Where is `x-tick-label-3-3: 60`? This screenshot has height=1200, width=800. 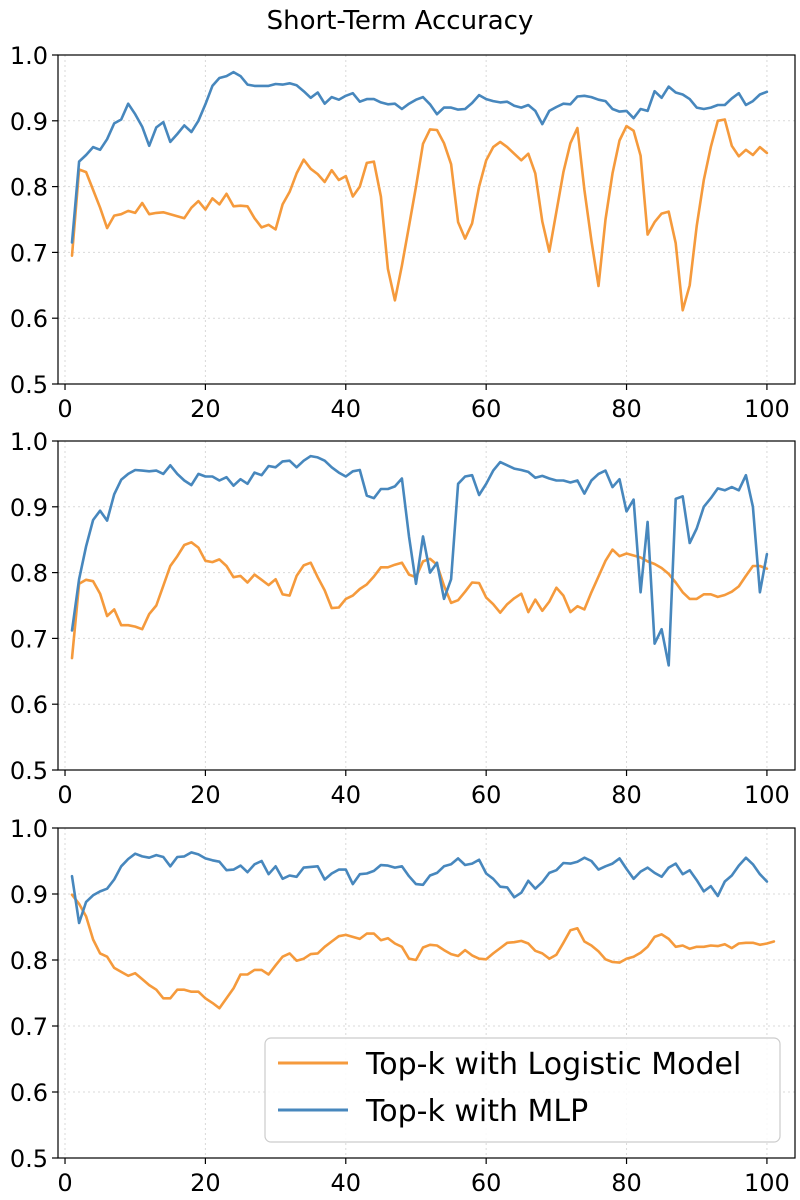 x-tick-label-3-3: 60 is located at coordinates (486, 1183).